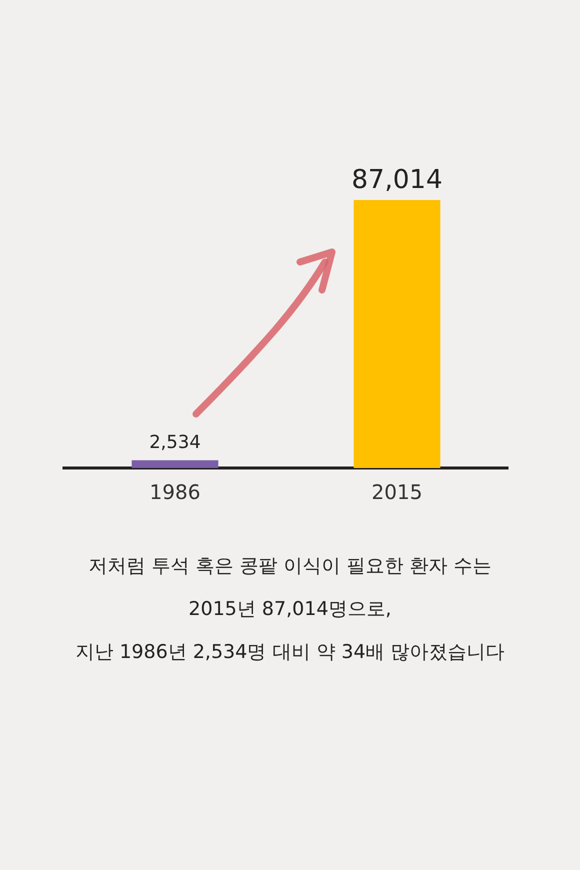 This screenshot has width=580, height=870. What do you see at coordinates (290, 652) in the screenshot?
I see `text: 지난 1986년 2,534명 대비 약 34배 많아졌습니다` at bounding box center [290, 652].